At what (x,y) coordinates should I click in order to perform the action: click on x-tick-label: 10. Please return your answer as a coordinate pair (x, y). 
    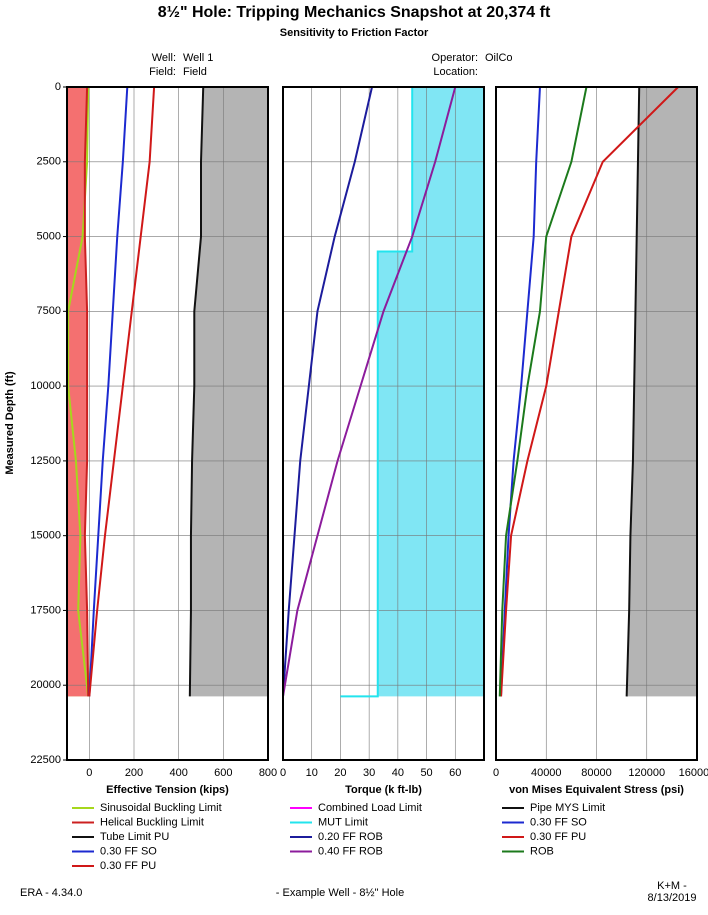
    Looking at the image, I should click on (312, 773).